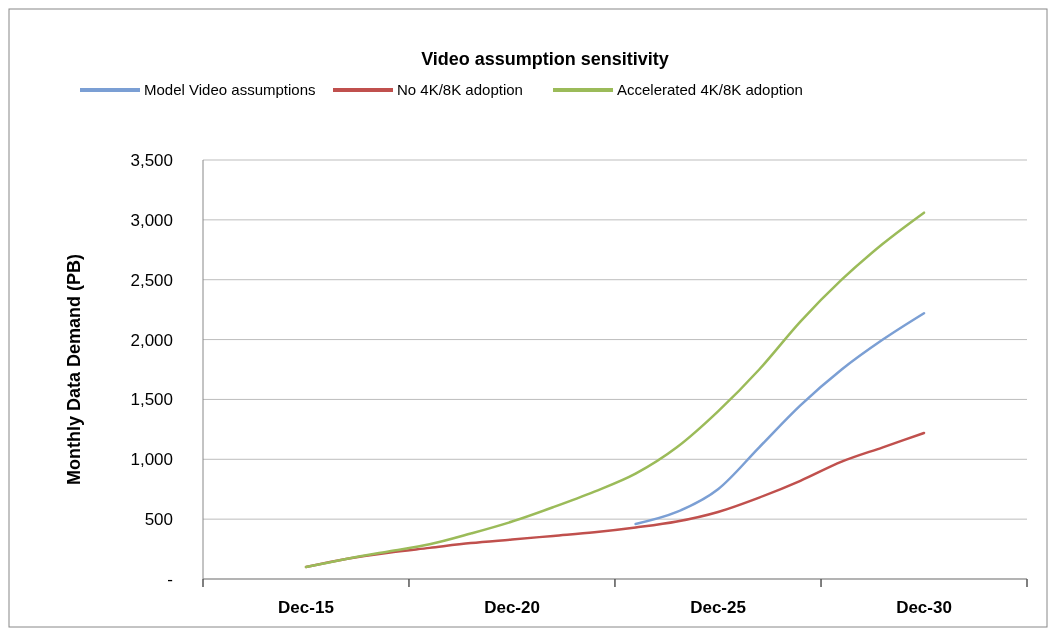 Image resolution: width=1059 pixels, height=639 pixels. I want to click on y-tick-label: -, so click(170, 579).